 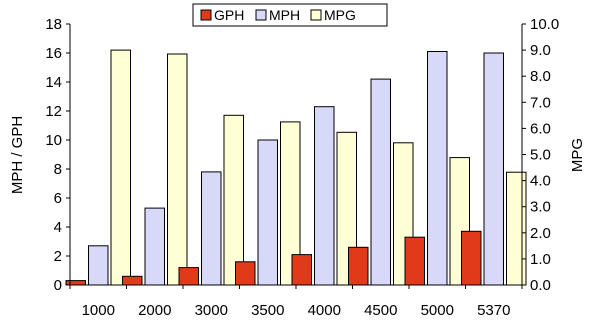 What do you see at coordinates (540, 128) in the screenshot?
I see `right-tick-label: 6.0` at bounding box center [540, 128].